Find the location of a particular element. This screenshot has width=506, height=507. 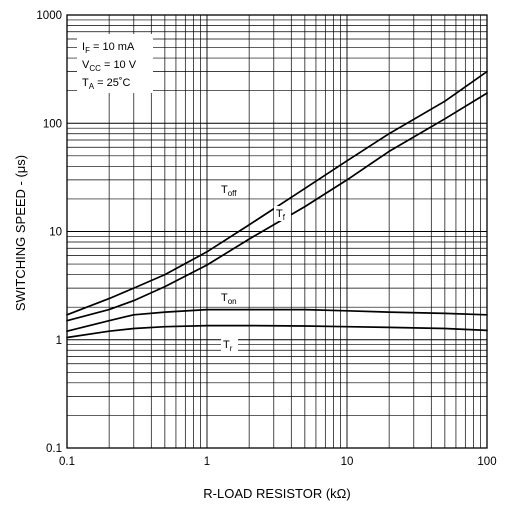

series-line-t-on is located at coordinates (277, 320).